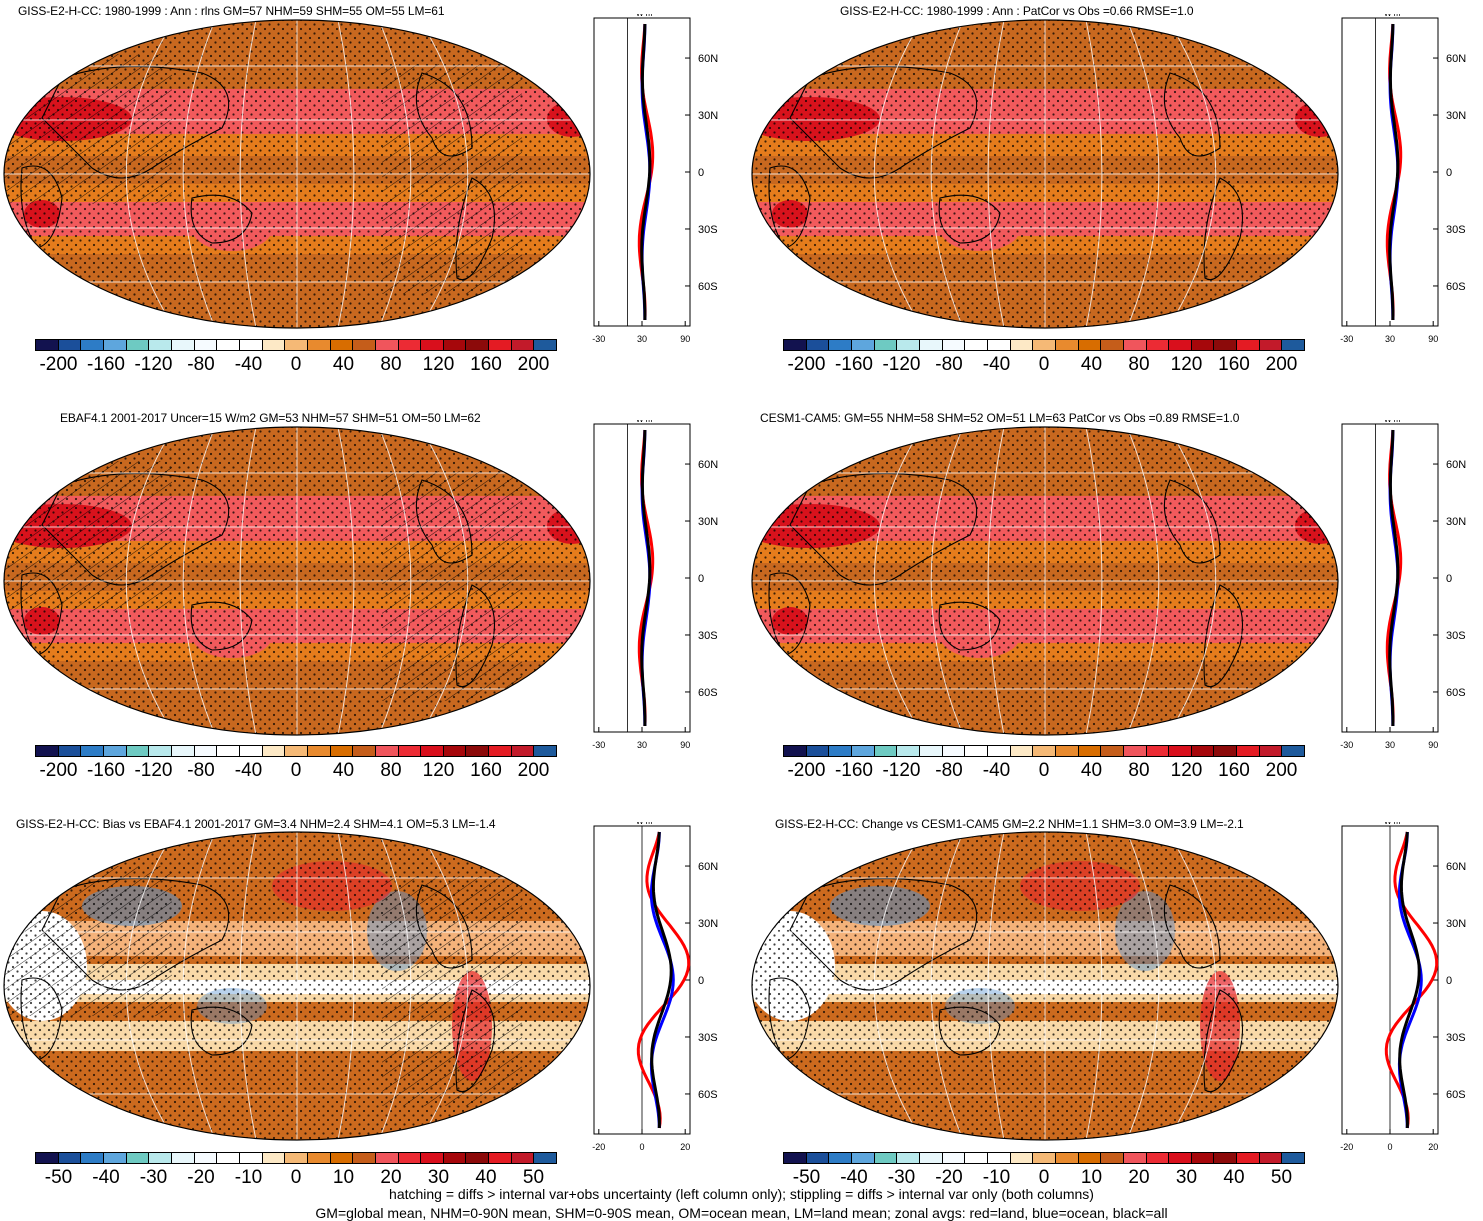  What do you see at coordinates (806, 1177) in the screenshot?
I see `colorbar-label: -50` at bounding box center [806, 1177].